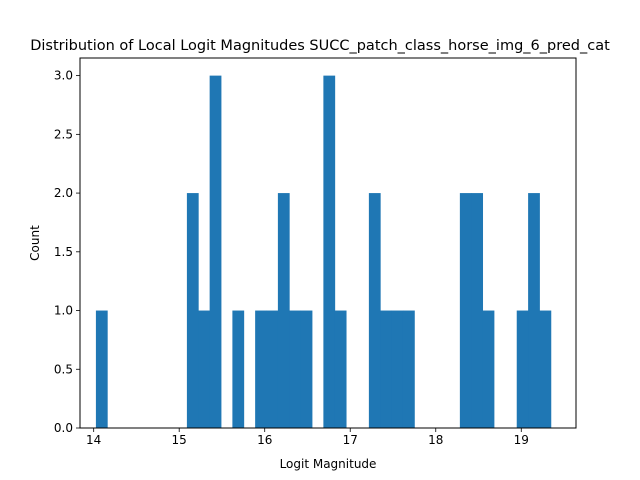 Image resolution: width=640 pixels, height=480 pixels. Describe the element at coordinates (521, 440) in the screenshot. I see `x-tick-label: 19` at that location.